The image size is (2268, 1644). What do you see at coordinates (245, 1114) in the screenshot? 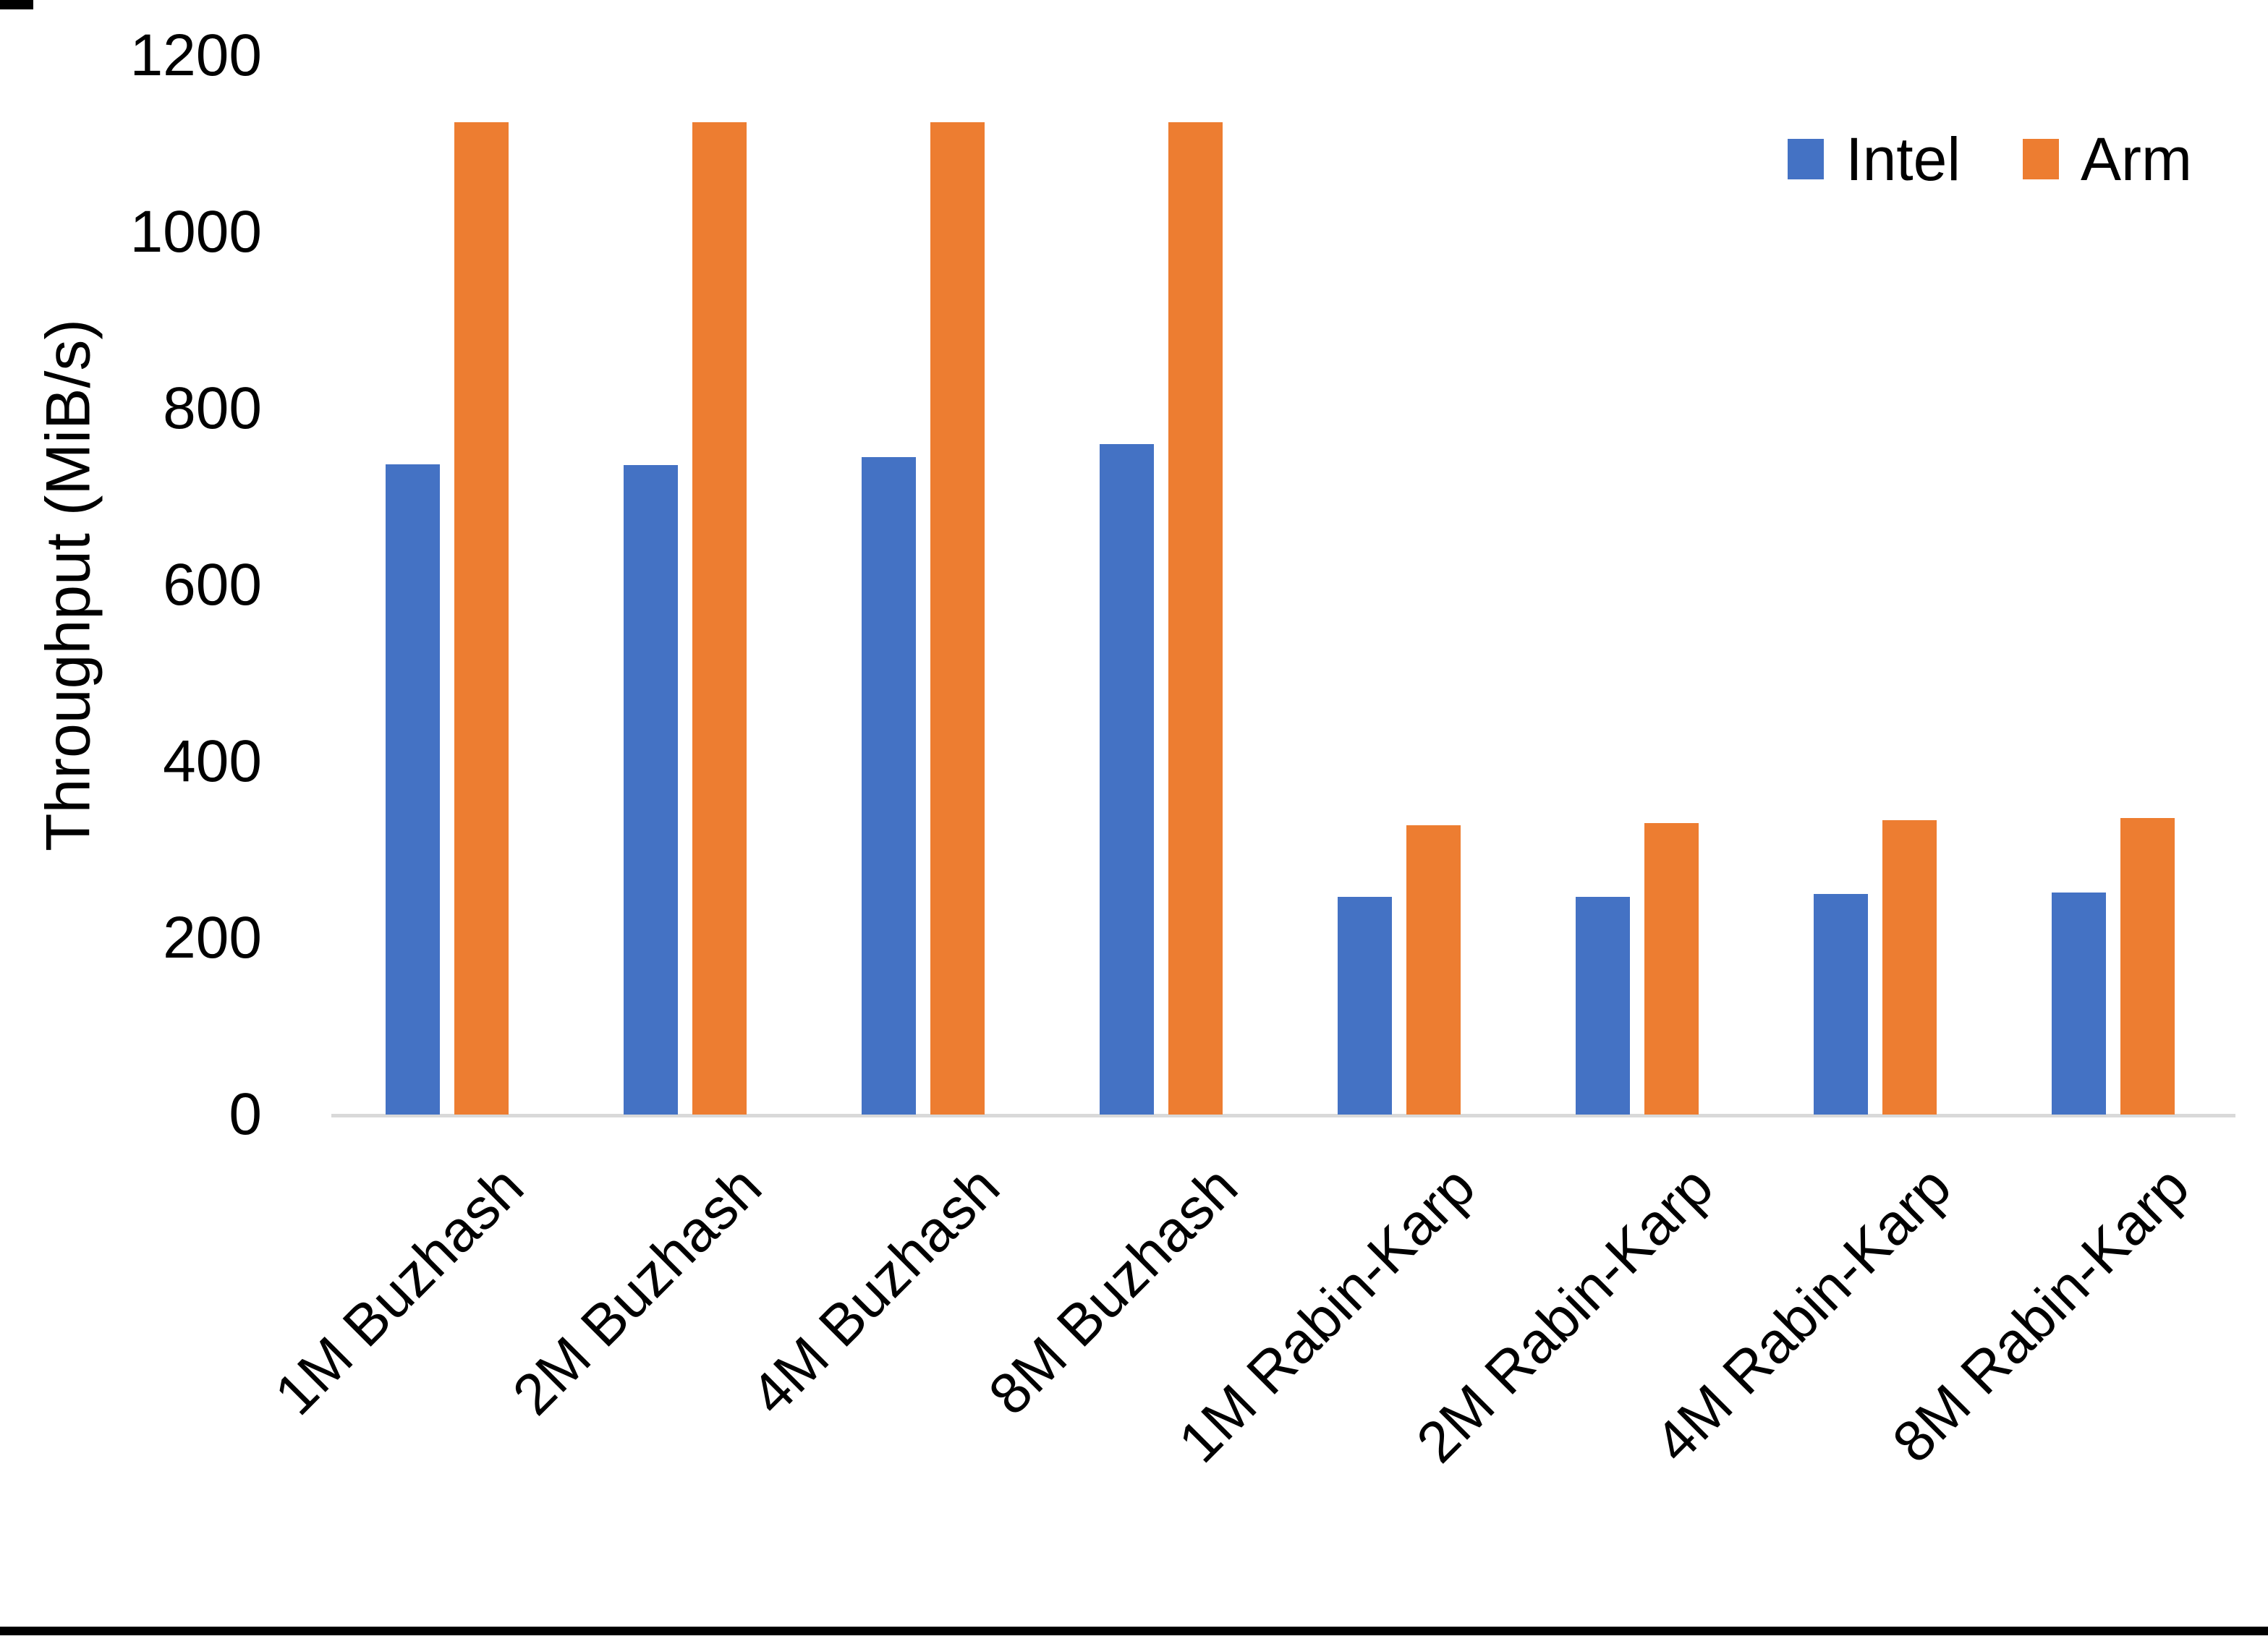
I see `y-tick-label-0: 0` at bounding box center [245, 1114].